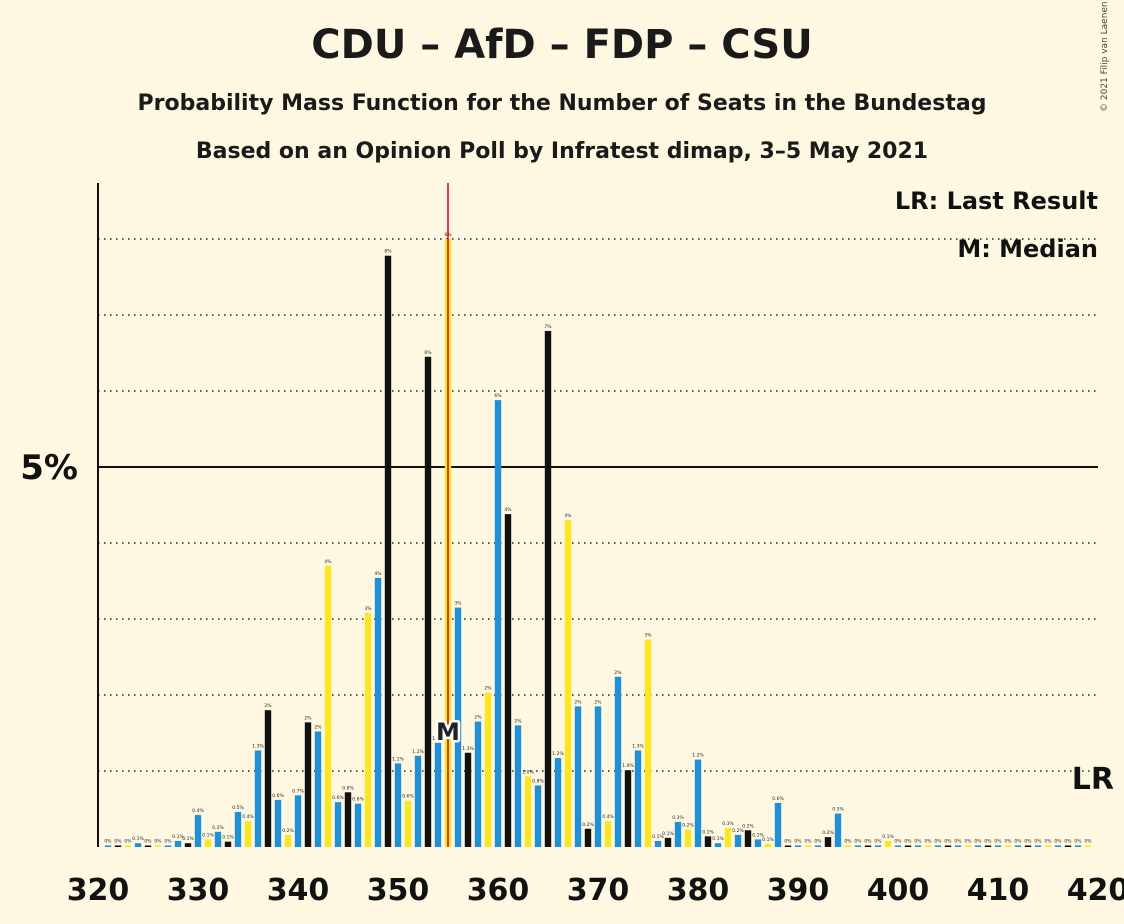 The width and height of the screenshot is (1124, 924). Describe the element at coordinates (448, 732) in the screenshot. I see `median-marker: M` at that location.